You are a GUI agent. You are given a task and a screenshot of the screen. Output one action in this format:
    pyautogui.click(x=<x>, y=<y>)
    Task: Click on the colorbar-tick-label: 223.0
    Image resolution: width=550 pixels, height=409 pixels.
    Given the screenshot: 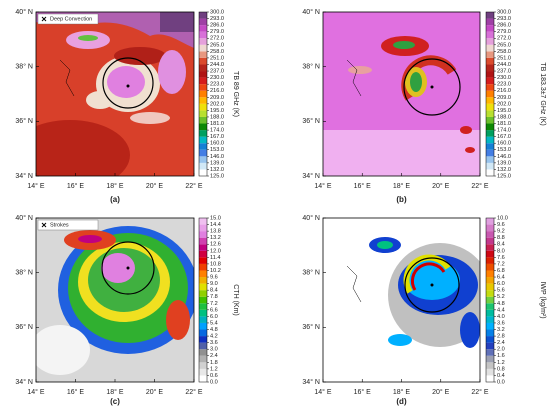 What is the action you would take?
    pyautogui.click(x=217, y=85)
    